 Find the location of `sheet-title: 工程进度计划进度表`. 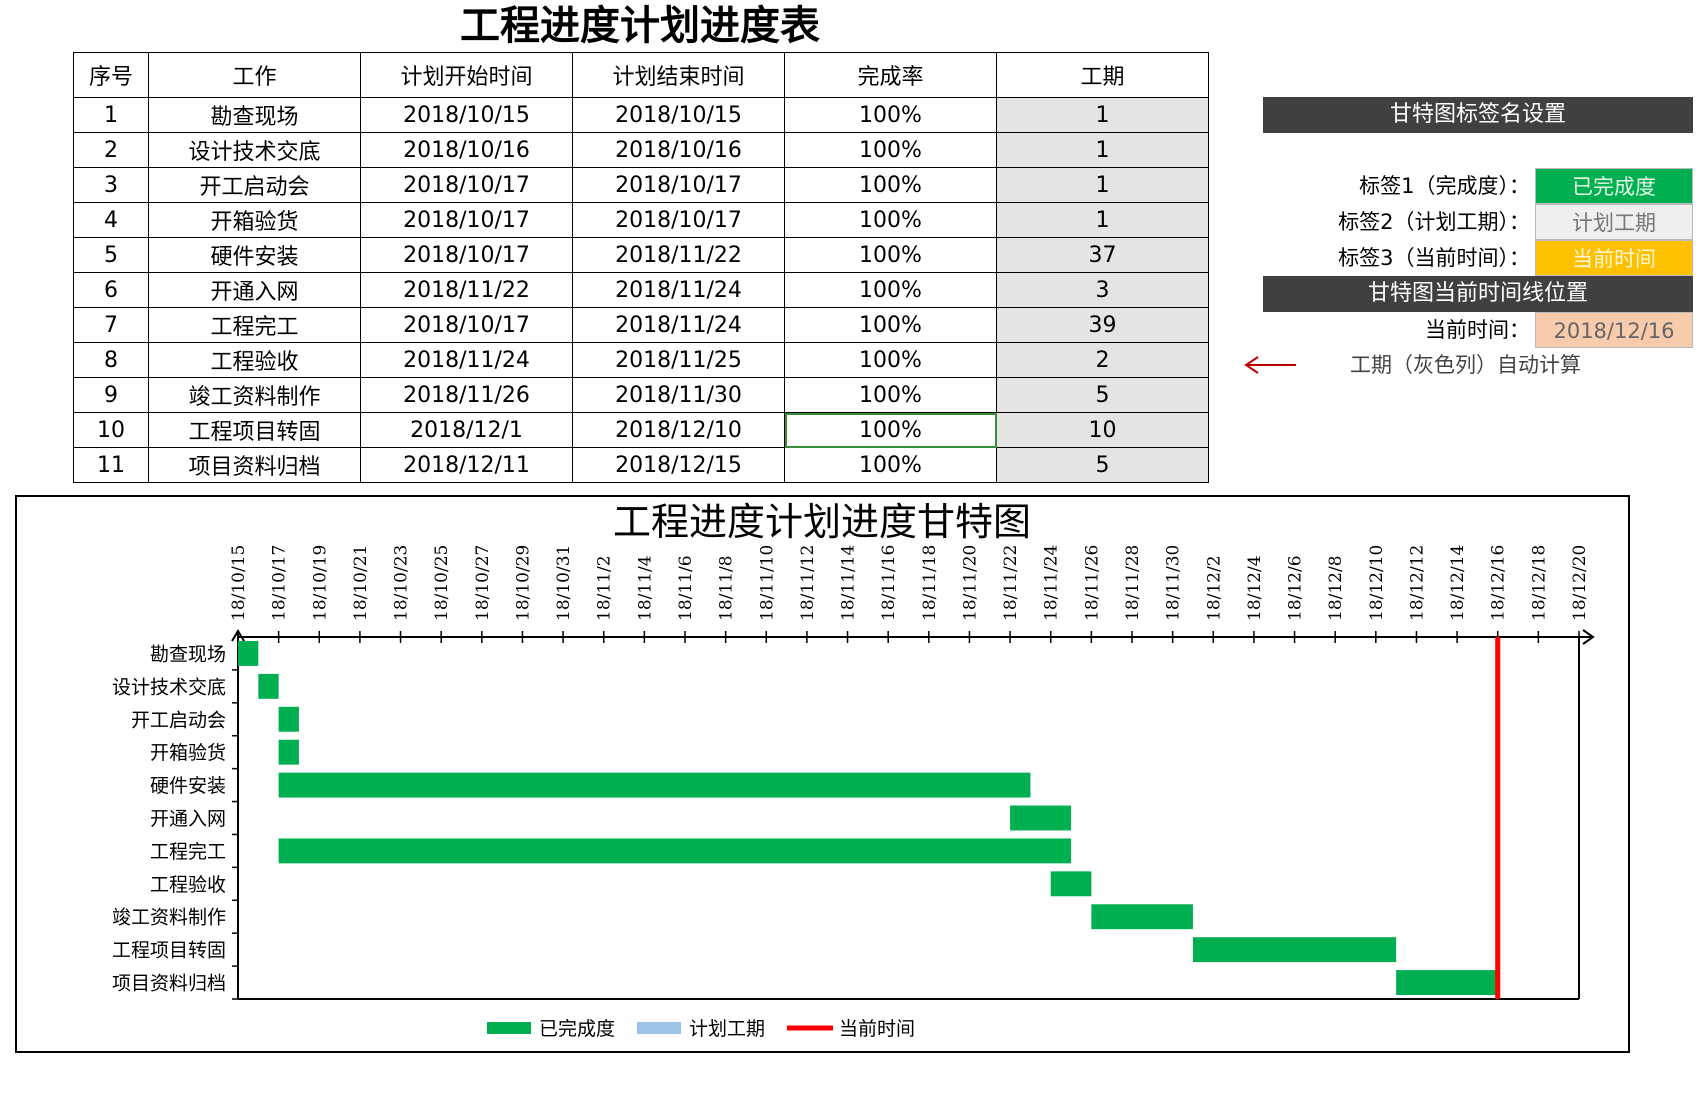

sheet-title: 工程进度计划进度表 is located at coordinates (640, 26).